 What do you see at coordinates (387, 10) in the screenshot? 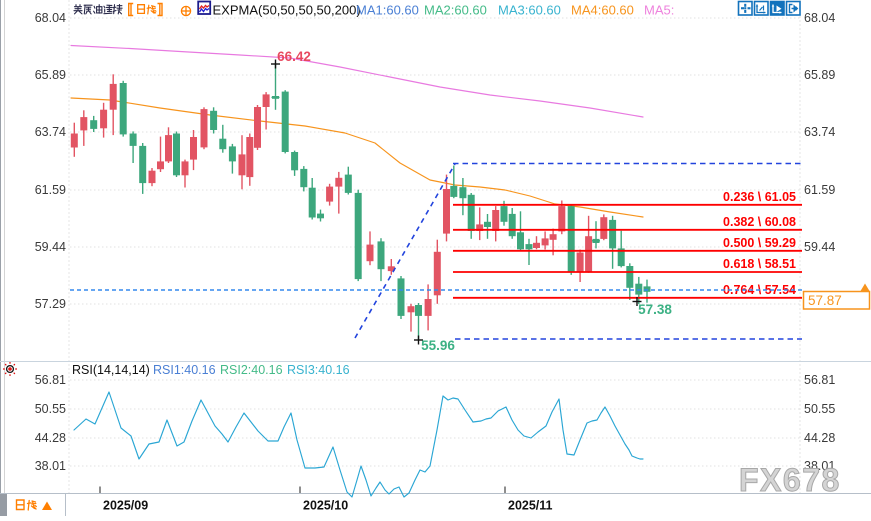
I see `svg-text: MA1:60.60` at bounding box center [387, 10].